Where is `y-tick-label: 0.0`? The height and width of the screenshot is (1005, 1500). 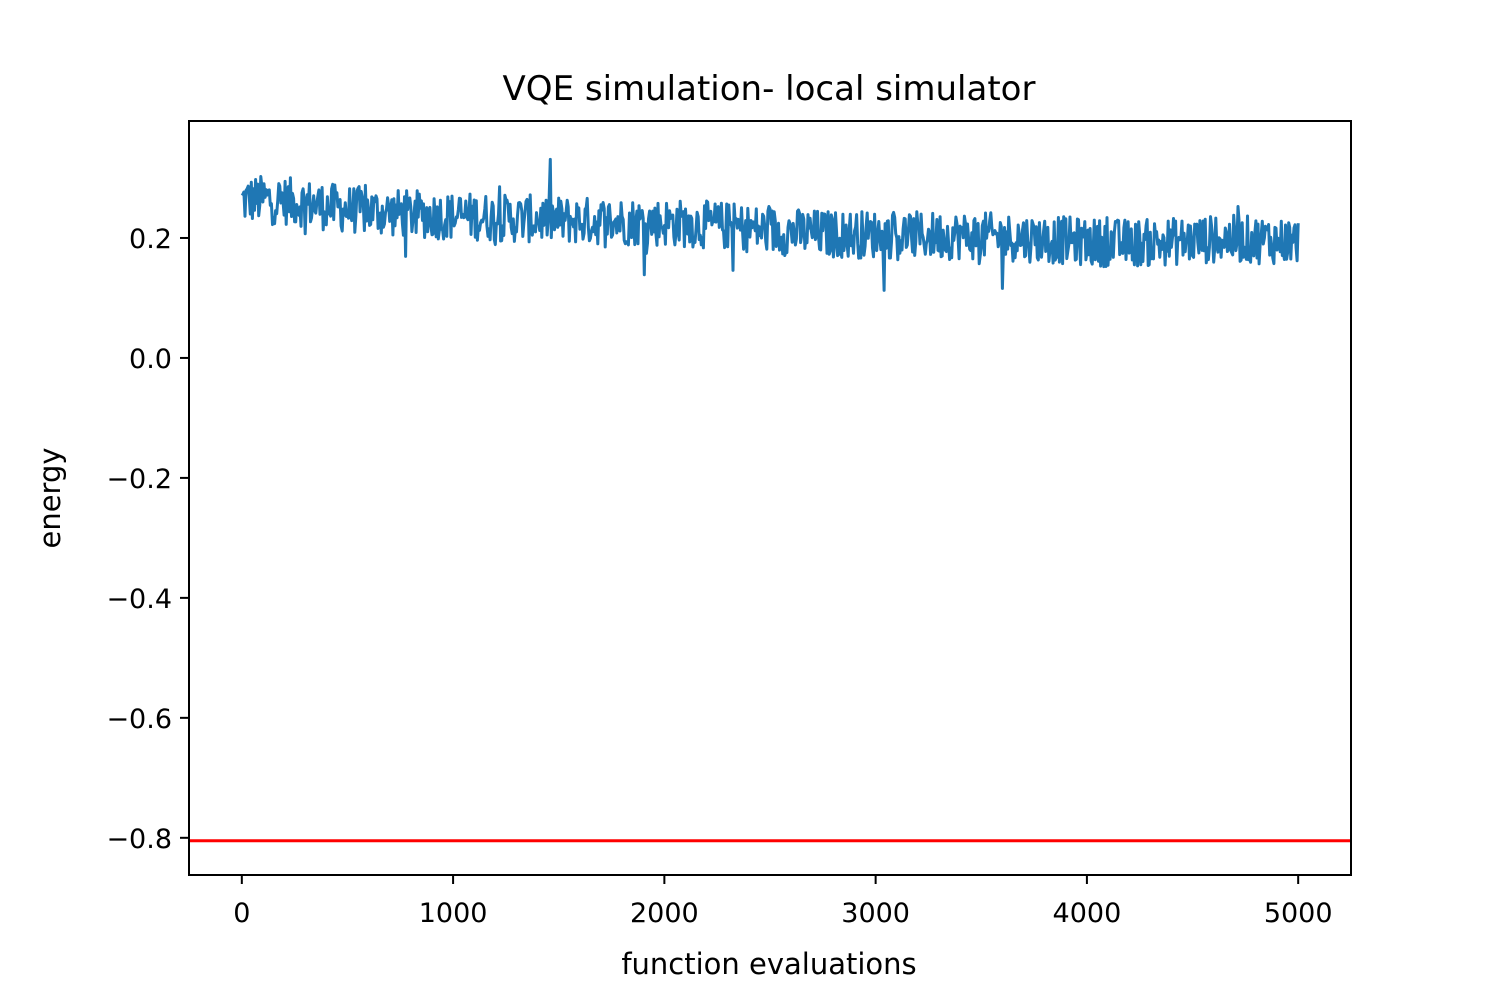
y-tick-label: 0.0 is located at coordinates (150, 359).